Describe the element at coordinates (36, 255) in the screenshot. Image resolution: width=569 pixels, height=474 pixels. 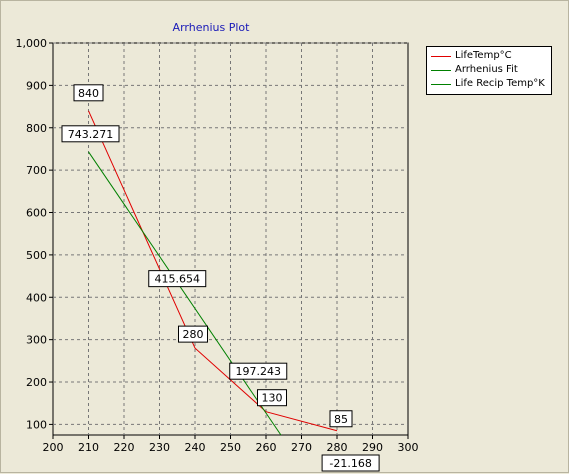
I see `y-tick-label: 500` at that location.